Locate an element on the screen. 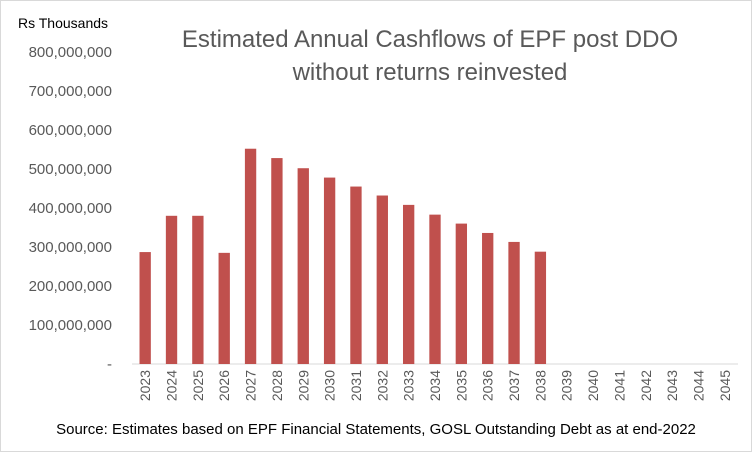 This screenshot has width=752, height=452. x-tick-label: 2040 is located at coordinates (593, 385).